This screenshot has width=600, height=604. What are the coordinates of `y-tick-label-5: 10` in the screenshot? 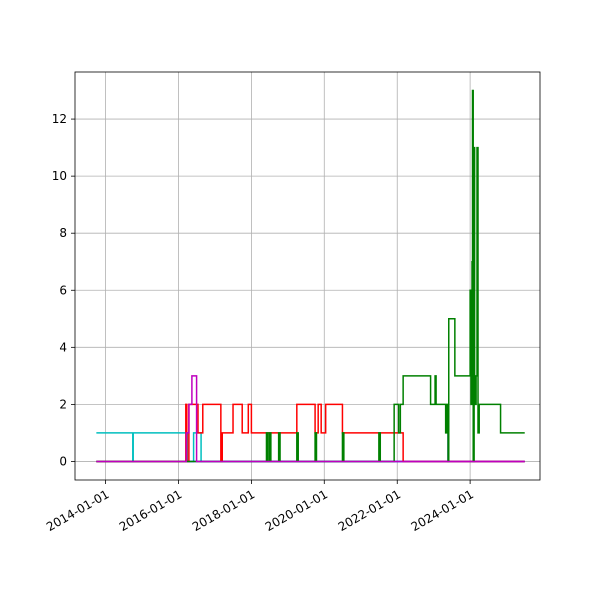 It's located at (59, 176).